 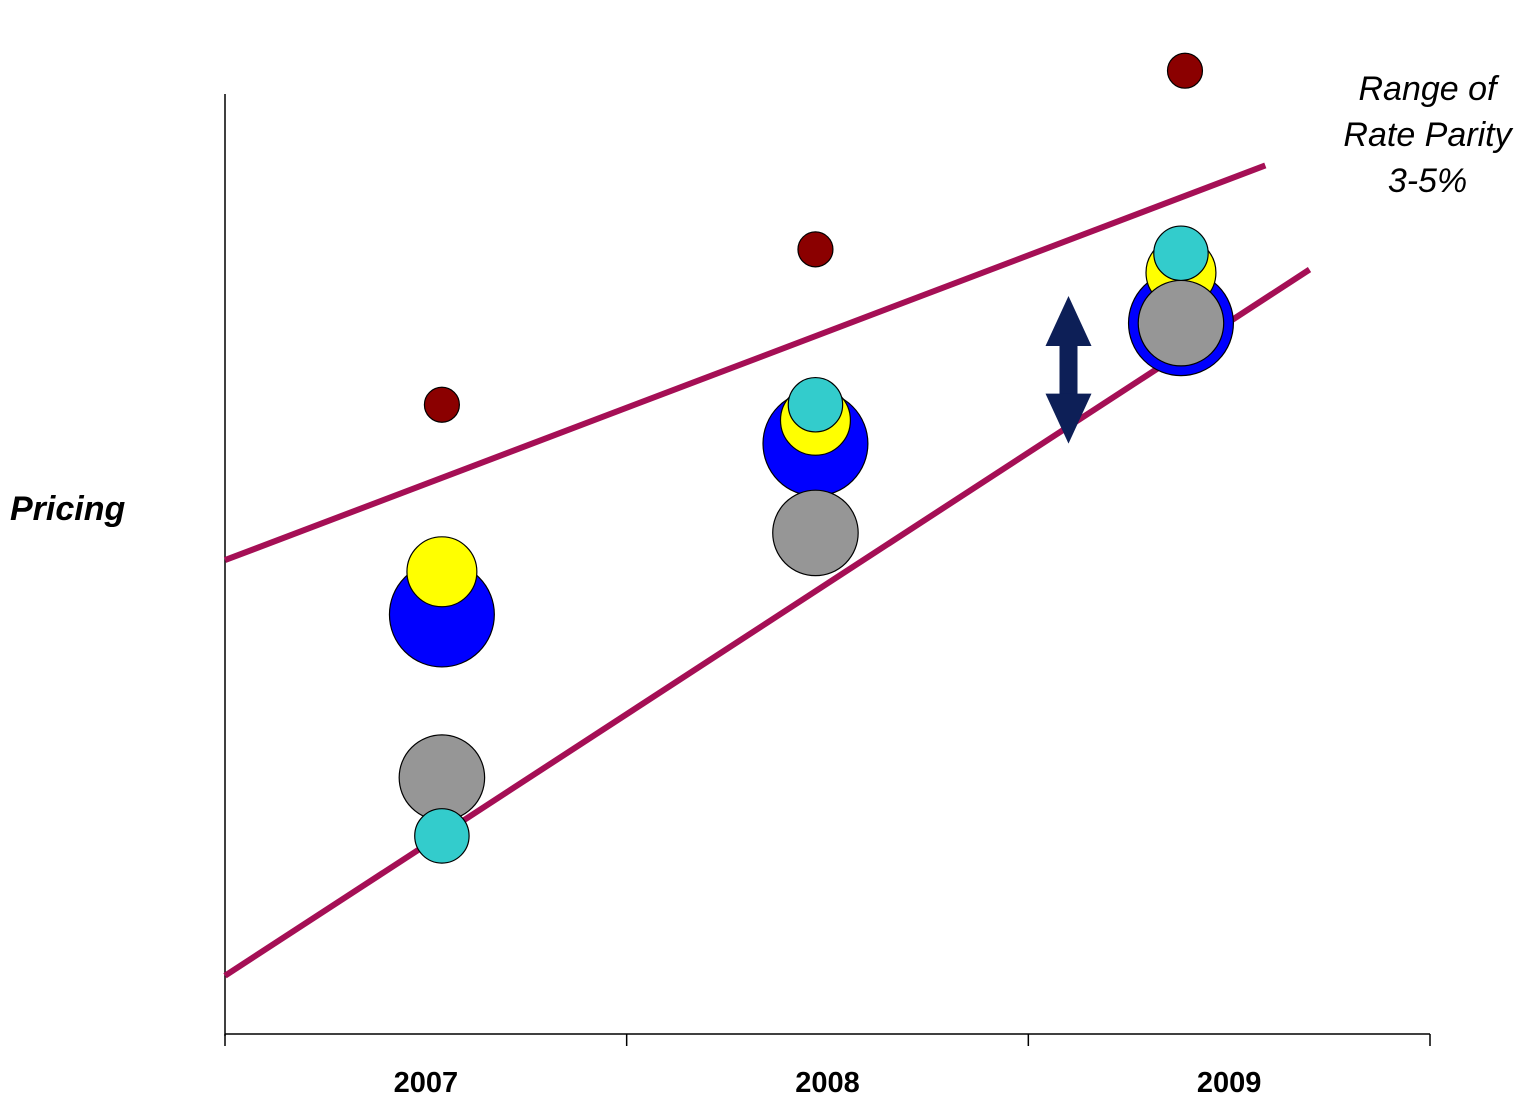 I want to click on range-arrow, so click(x=1068, y=369).